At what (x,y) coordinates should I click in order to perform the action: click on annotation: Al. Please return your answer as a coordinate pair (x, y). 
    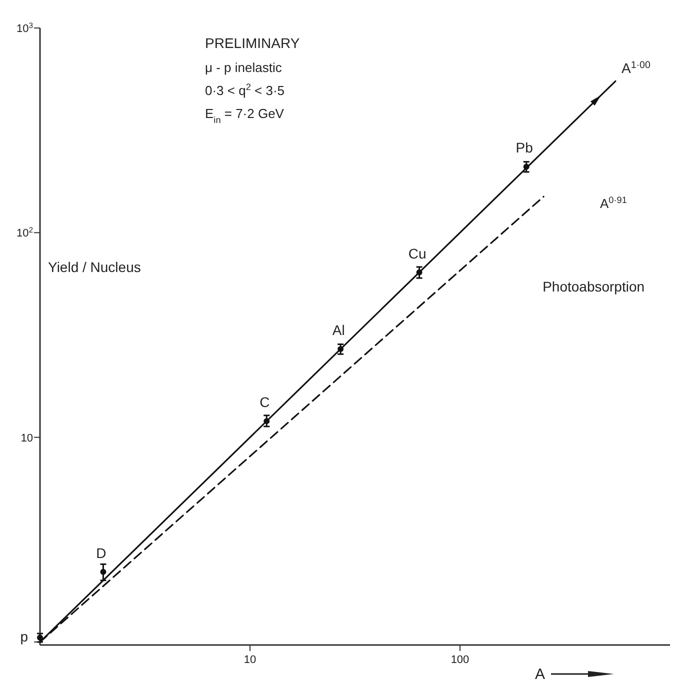
    Looking at the image, I should click on (338, 330).